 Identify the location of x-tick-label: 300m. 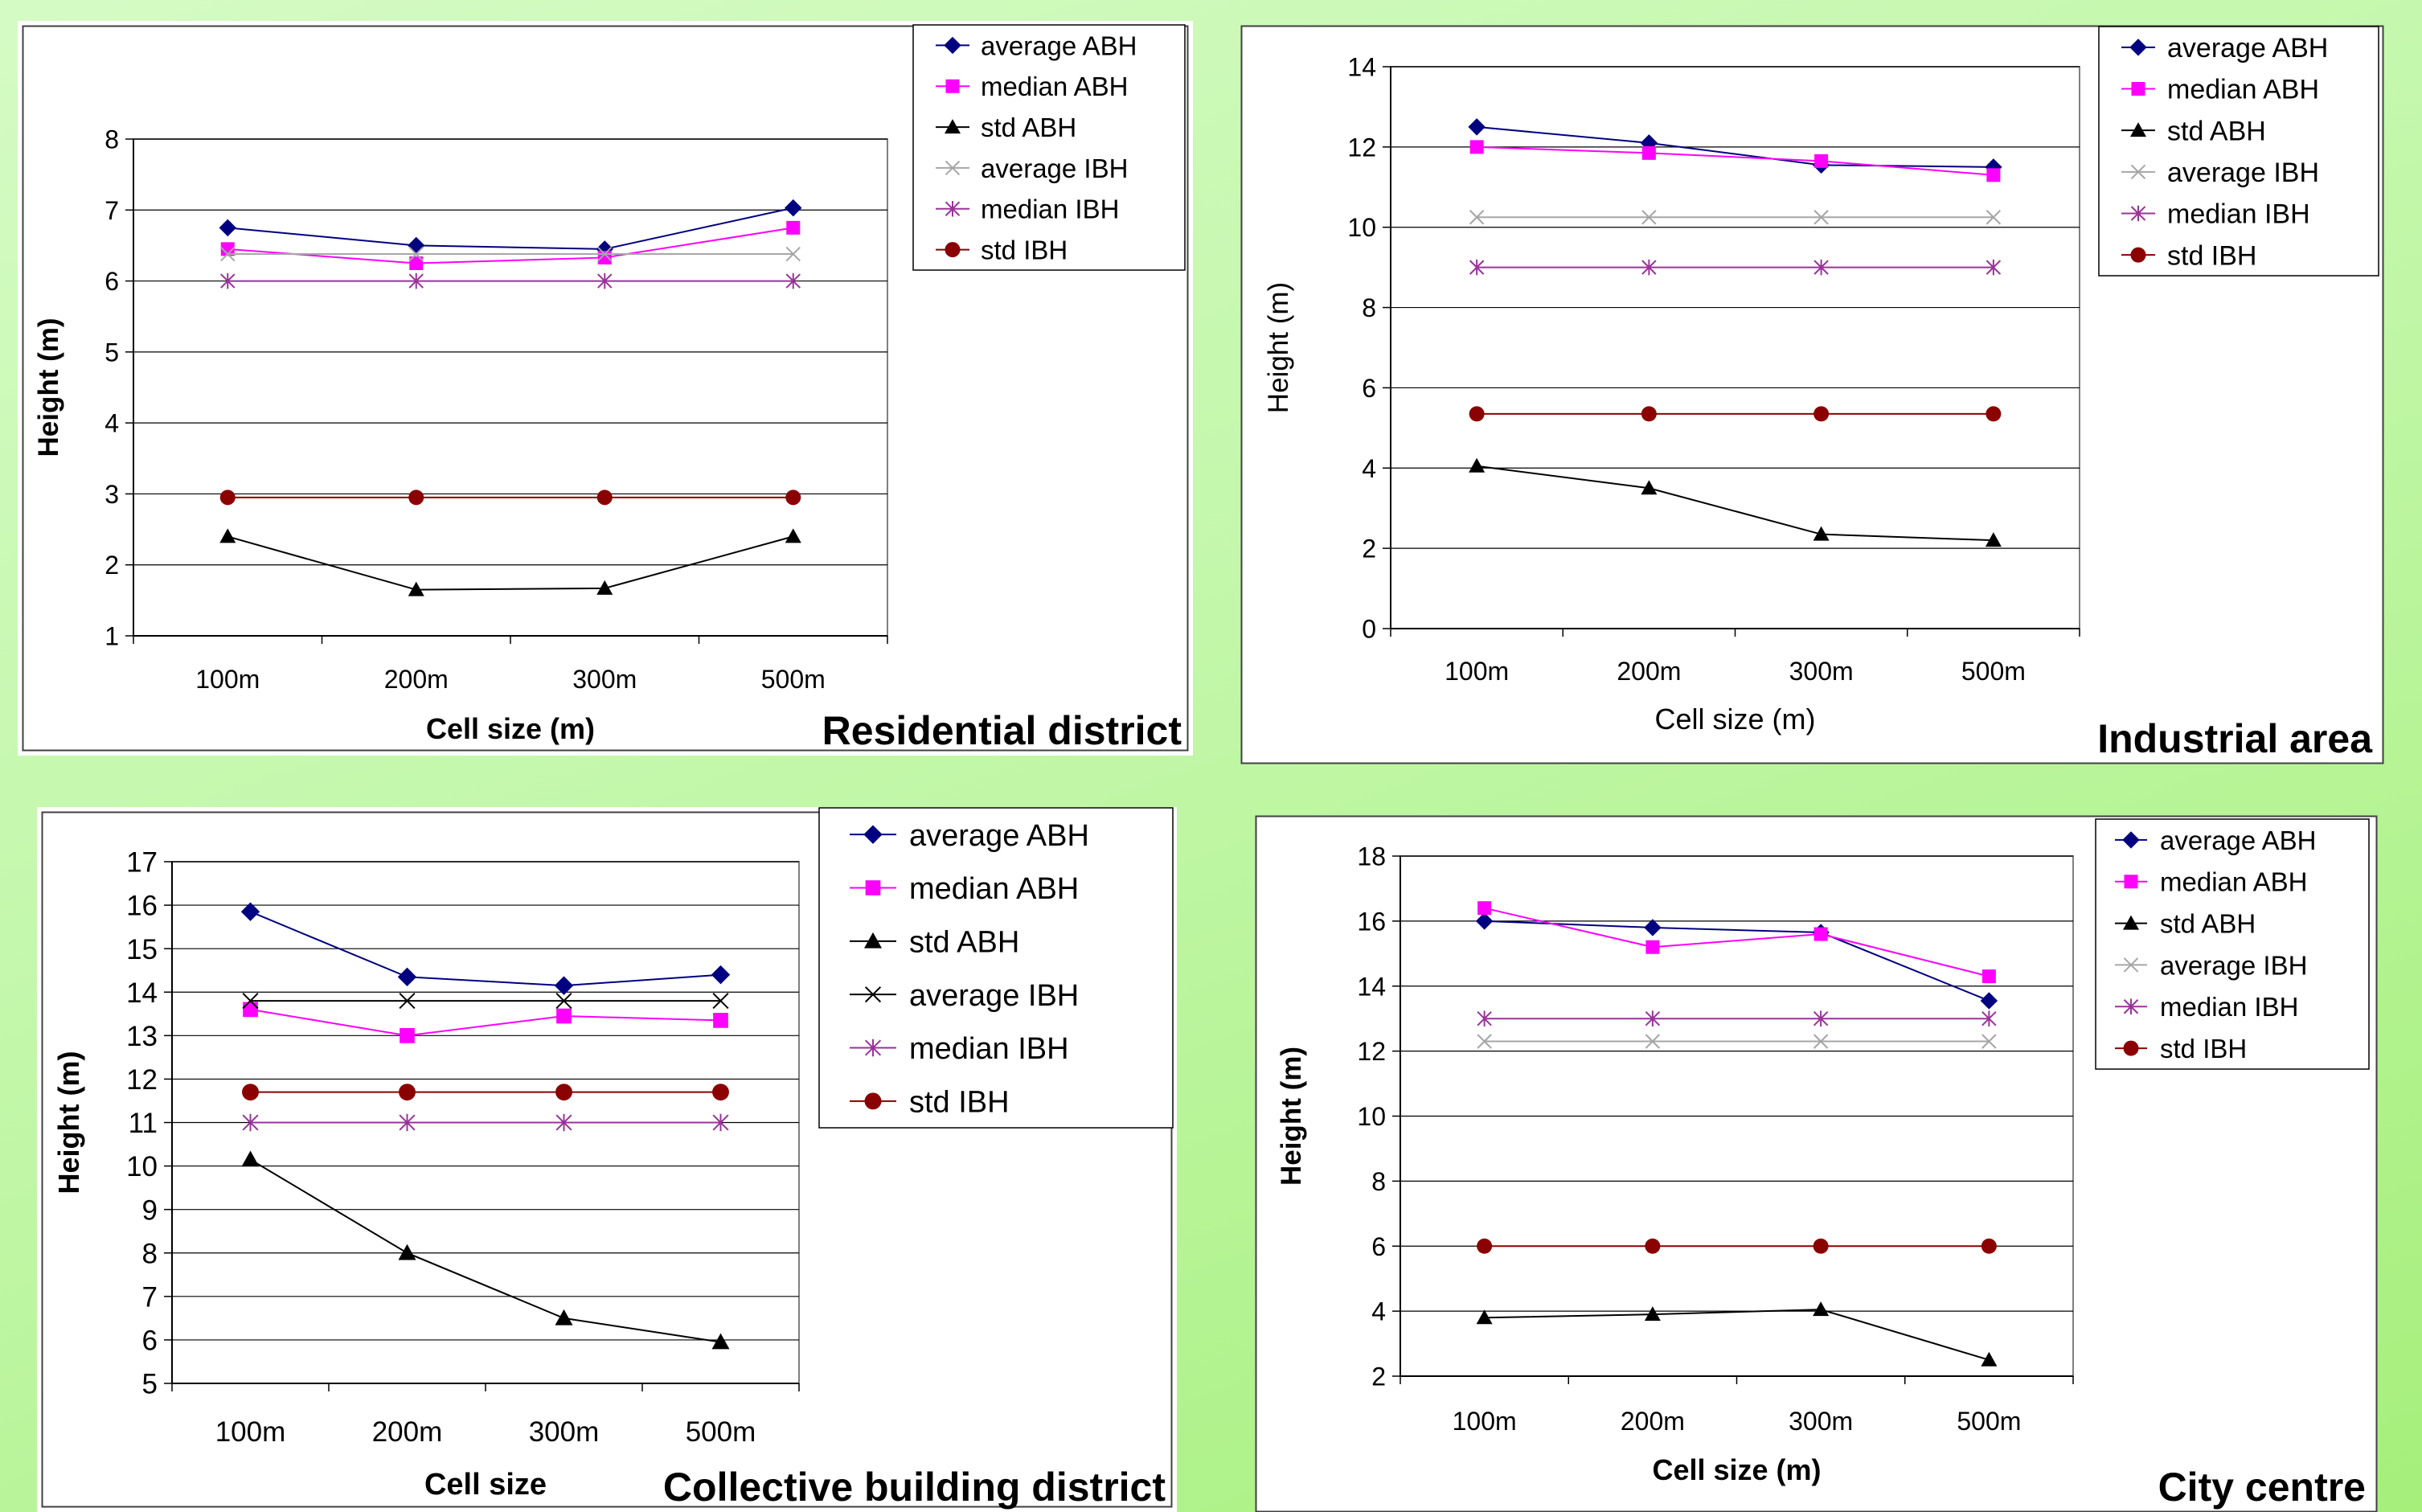
(1821, 1421).